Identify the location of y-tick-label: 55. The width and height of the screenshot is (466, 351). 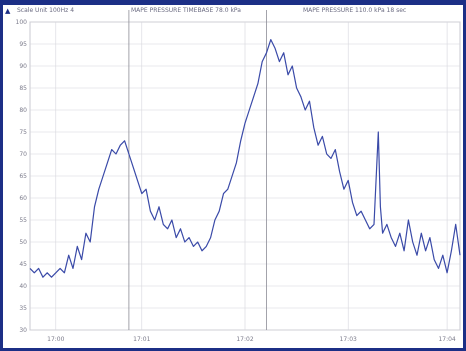
(23, 220).